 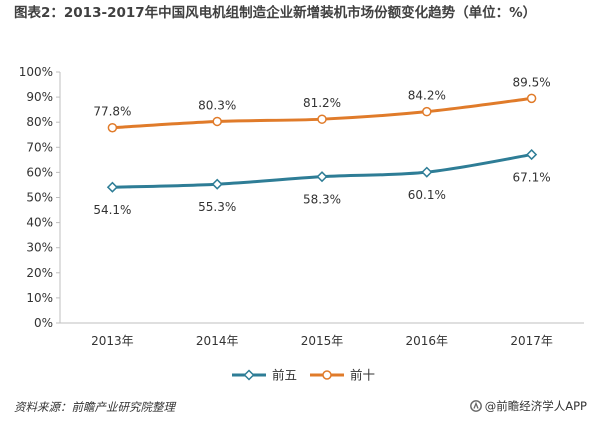 I want to click on x-tick-label: 2015年, so click(x=322, y=341).